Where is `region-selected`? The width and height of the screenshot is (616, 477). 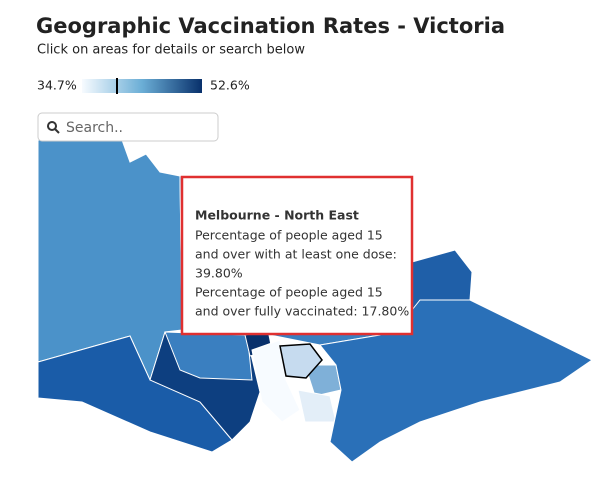
region-selected is located at coordinates (301, 361).